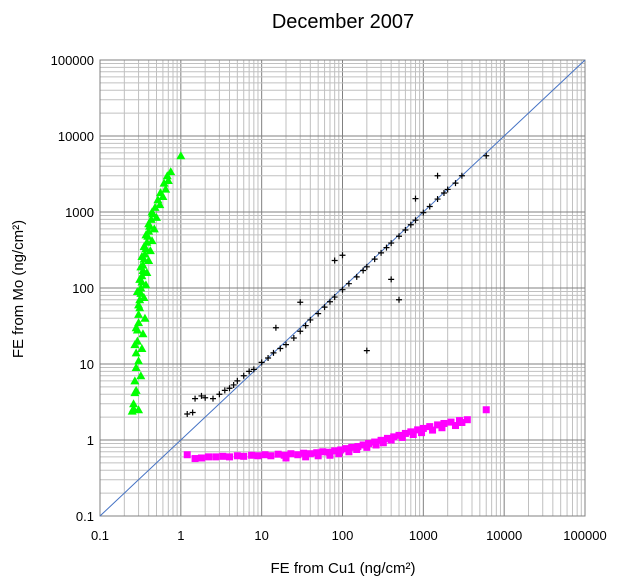 The width and height of the screenshot is (618, 579). I want to click on y-tick-label: 10000, so click(76, 136).